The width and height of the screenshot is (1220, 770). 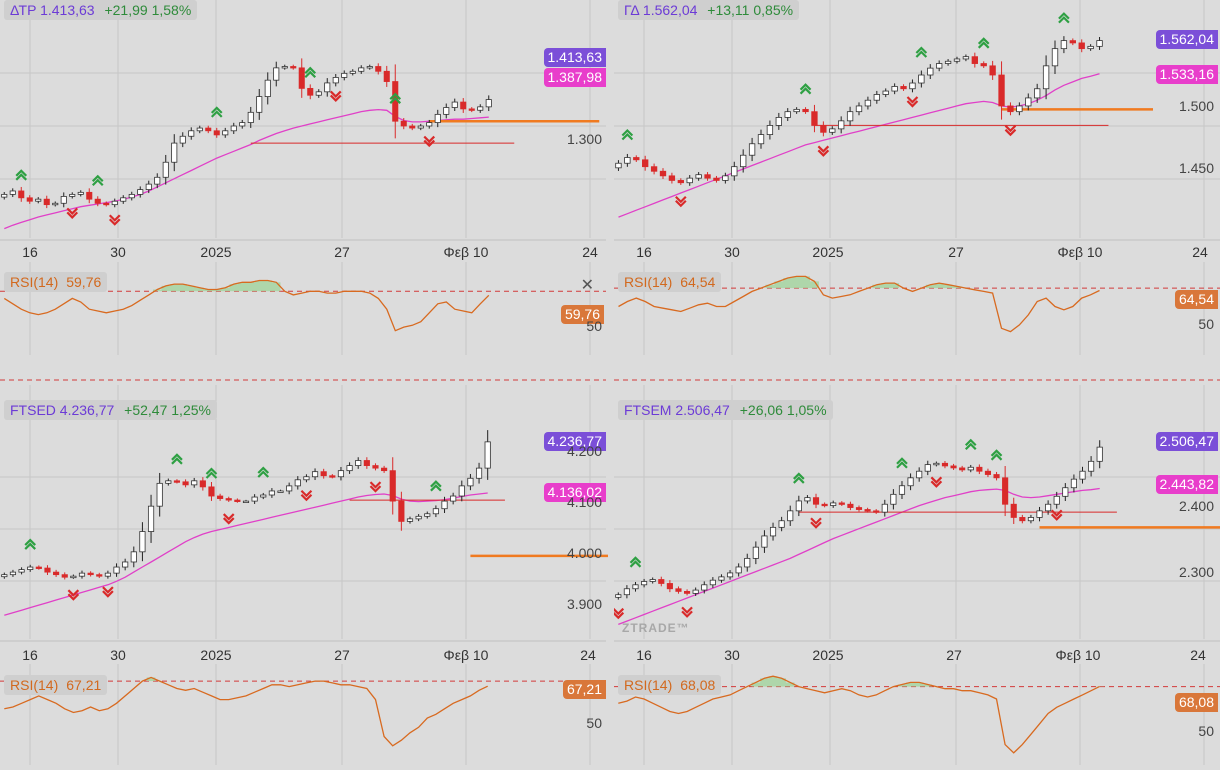 What do you see at coordinates (584, 604) in the screenshot?
I see `y-tick: 3.900` at bounding box center [584, 604].